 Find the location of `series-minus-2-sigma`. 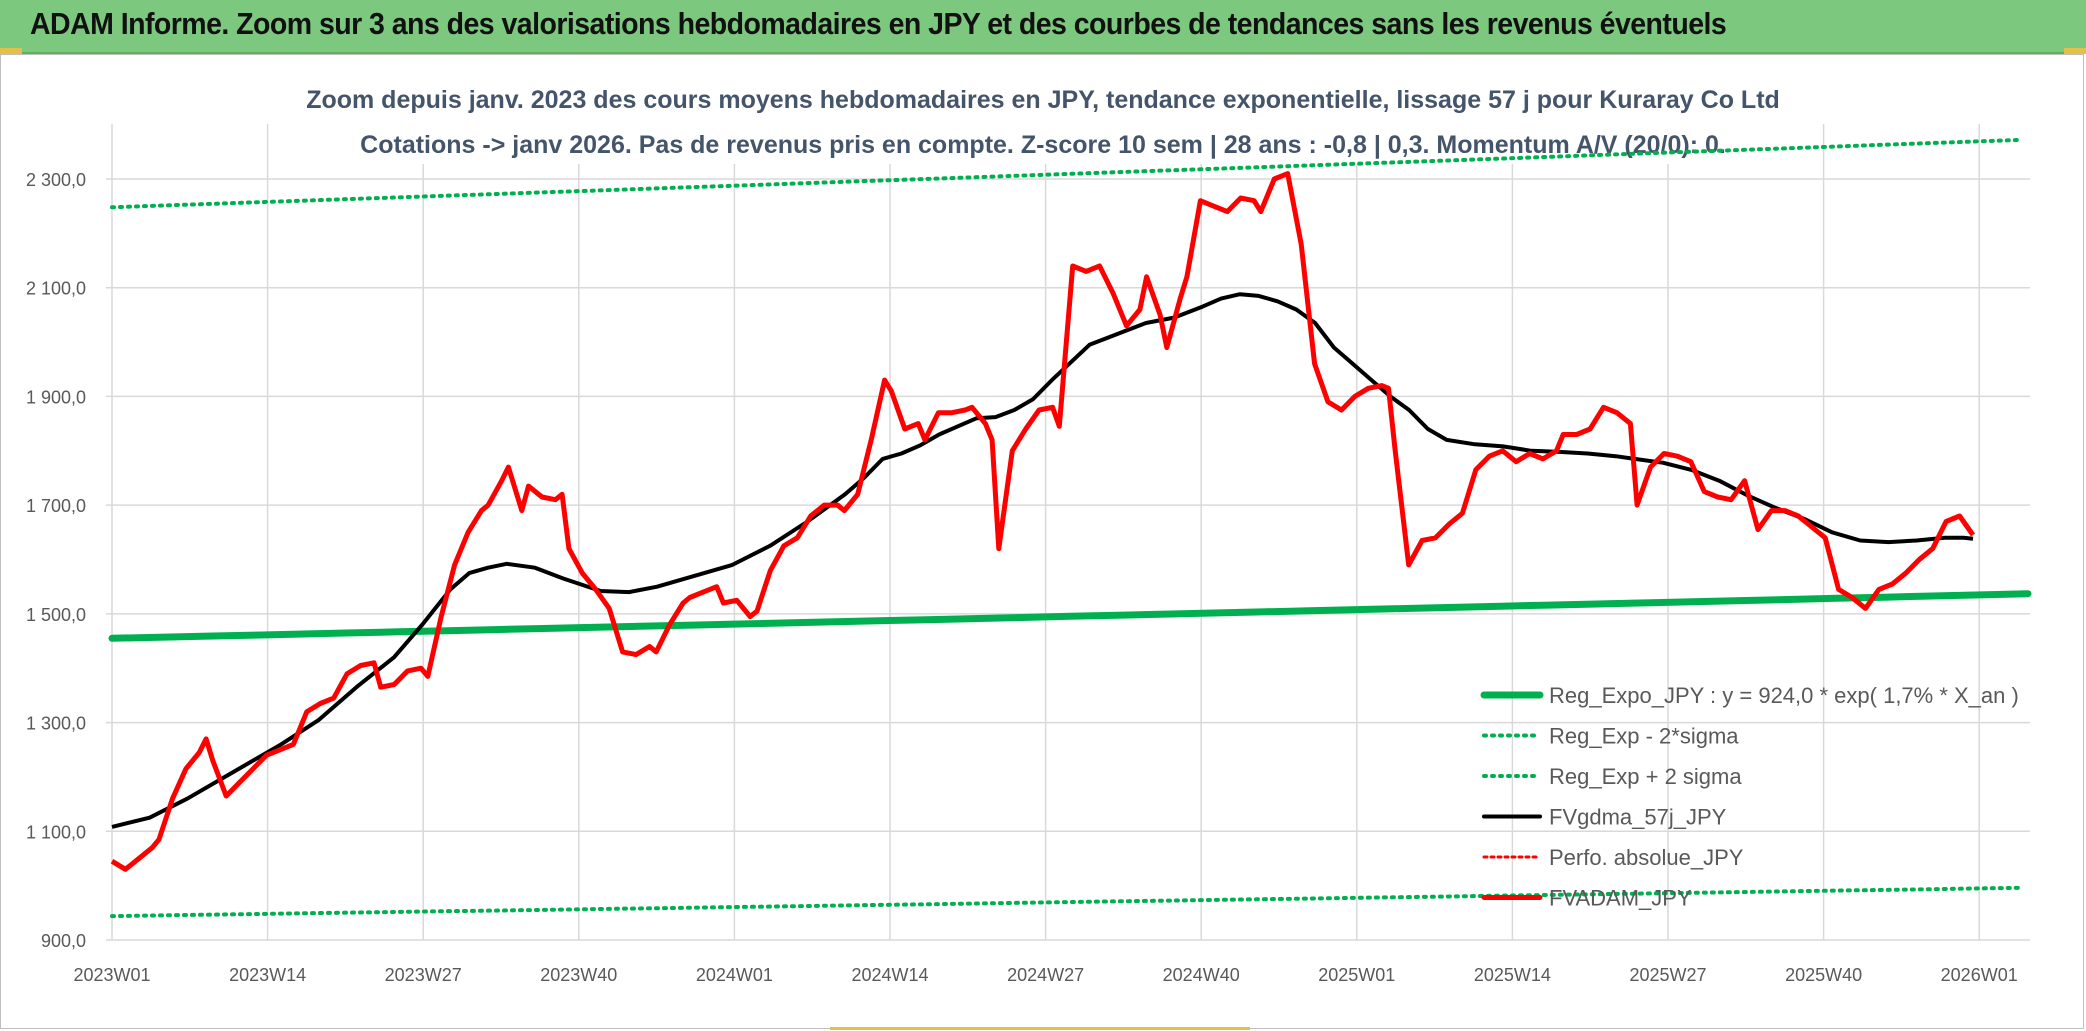

series-minus-2-sigma is located at coordinates (1066, 902).